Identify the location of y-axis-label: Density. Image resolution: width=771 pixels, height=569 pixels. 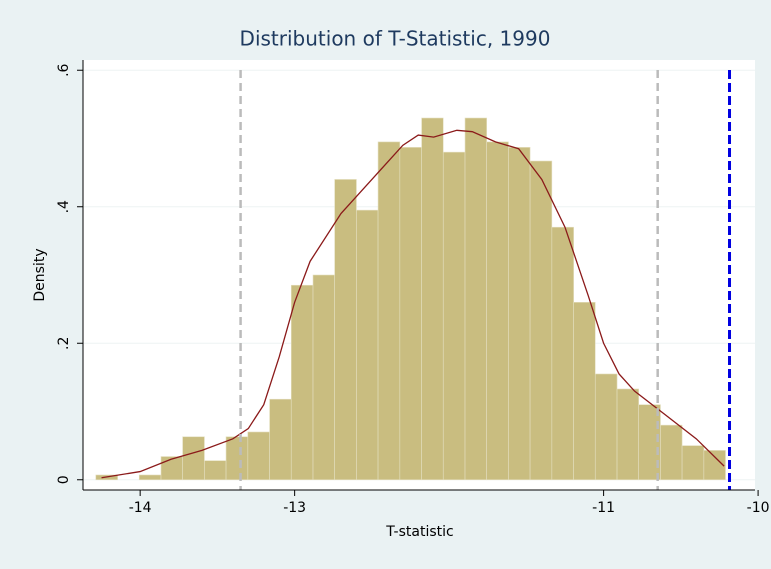
(40, 274).